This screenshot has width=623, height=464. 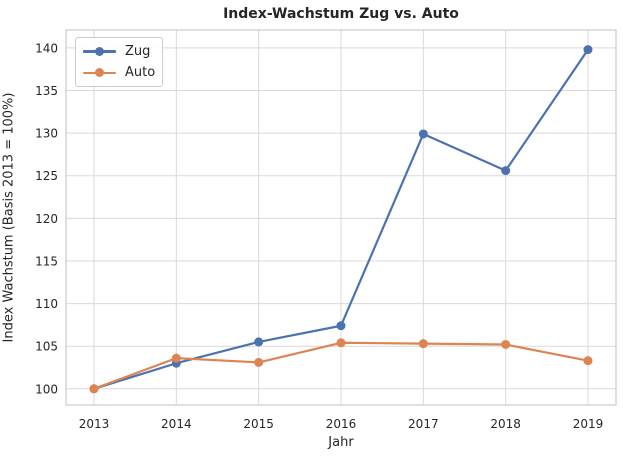 What do you see at coordinates (94, 424) in the screenshot?
I see `x-tick-label: 2013` at bounding box center [94, 424].